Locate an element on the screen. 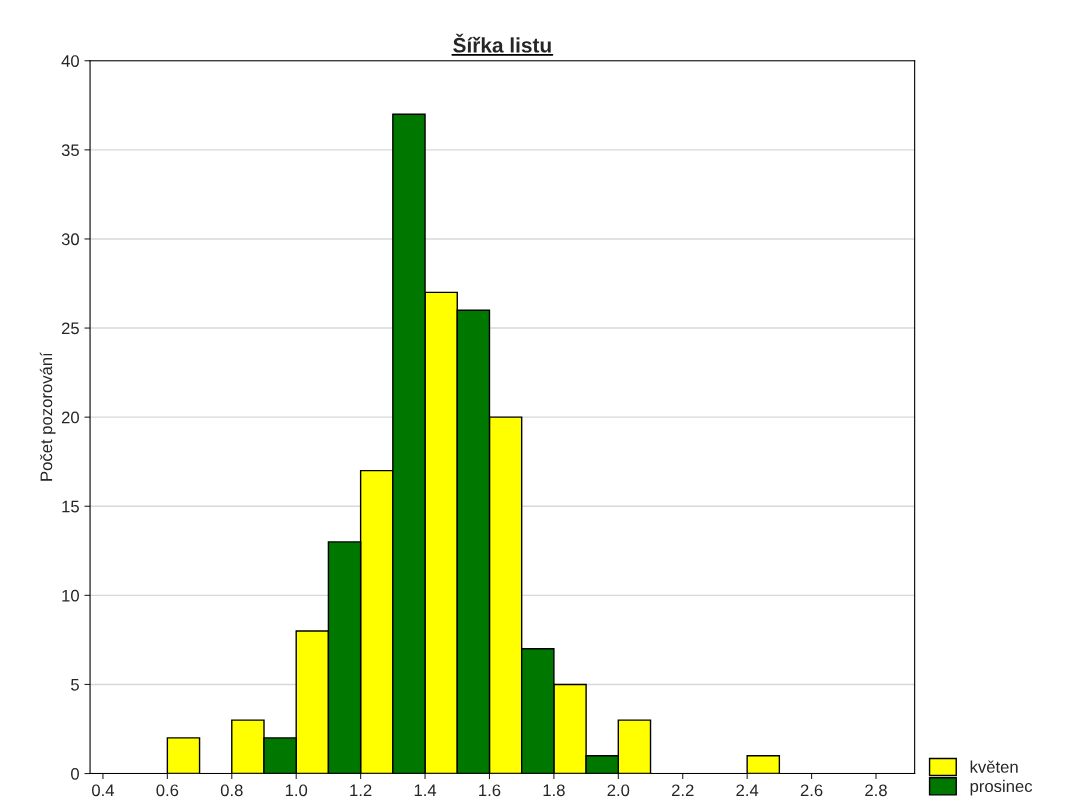  x-tick-label: 1.2 is located at coordinates (361, 790).